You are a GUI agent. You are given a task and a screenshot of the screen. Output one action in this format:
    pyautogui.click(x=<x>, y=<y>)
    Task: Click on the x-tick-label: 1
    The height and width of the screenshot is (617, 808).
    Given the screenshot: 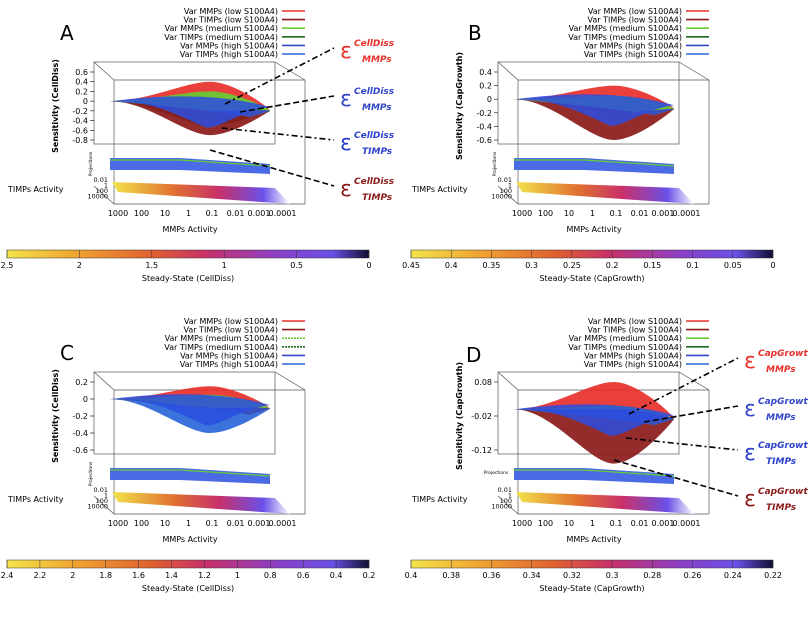 What is the action you would take?
    pyautogui.click(x=592, y=523)
    